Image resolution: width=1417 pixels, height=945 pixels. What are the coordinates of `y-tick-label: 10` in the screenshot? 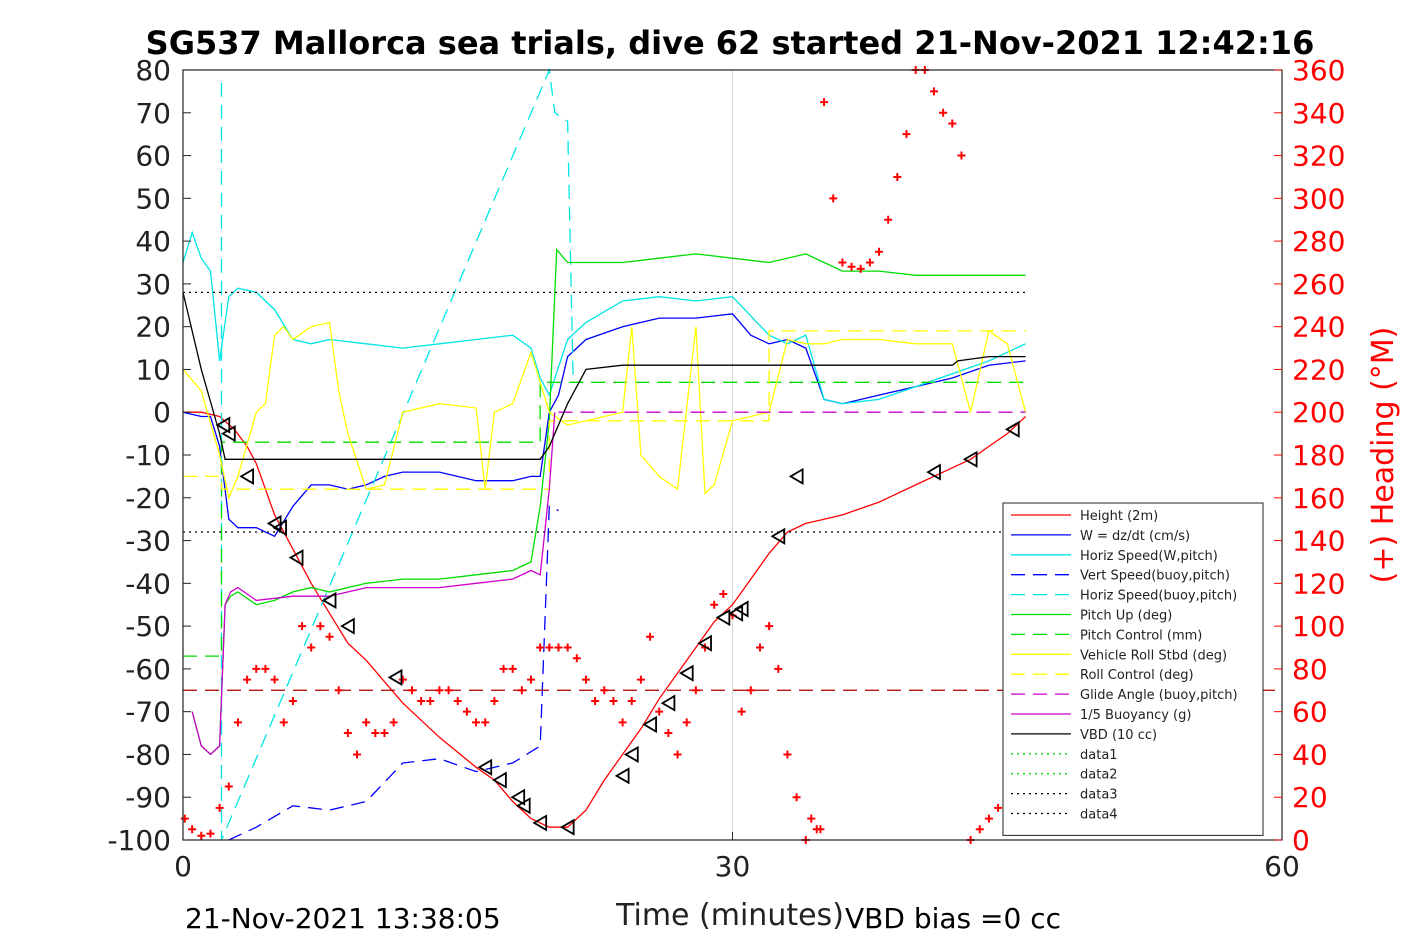 It's located at (153, 369).